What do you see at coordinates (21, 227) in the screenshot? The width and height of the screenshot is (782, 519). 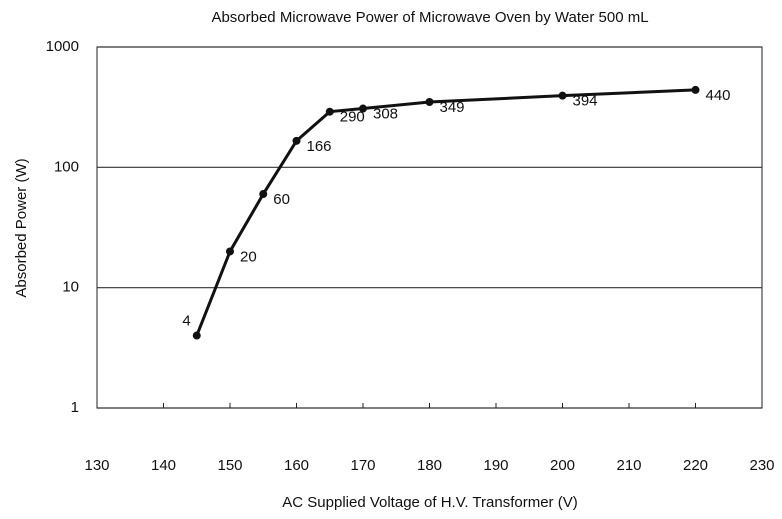 I see `y-axis-label: Absorbed Power (W)` at bounding box center [21, 227].